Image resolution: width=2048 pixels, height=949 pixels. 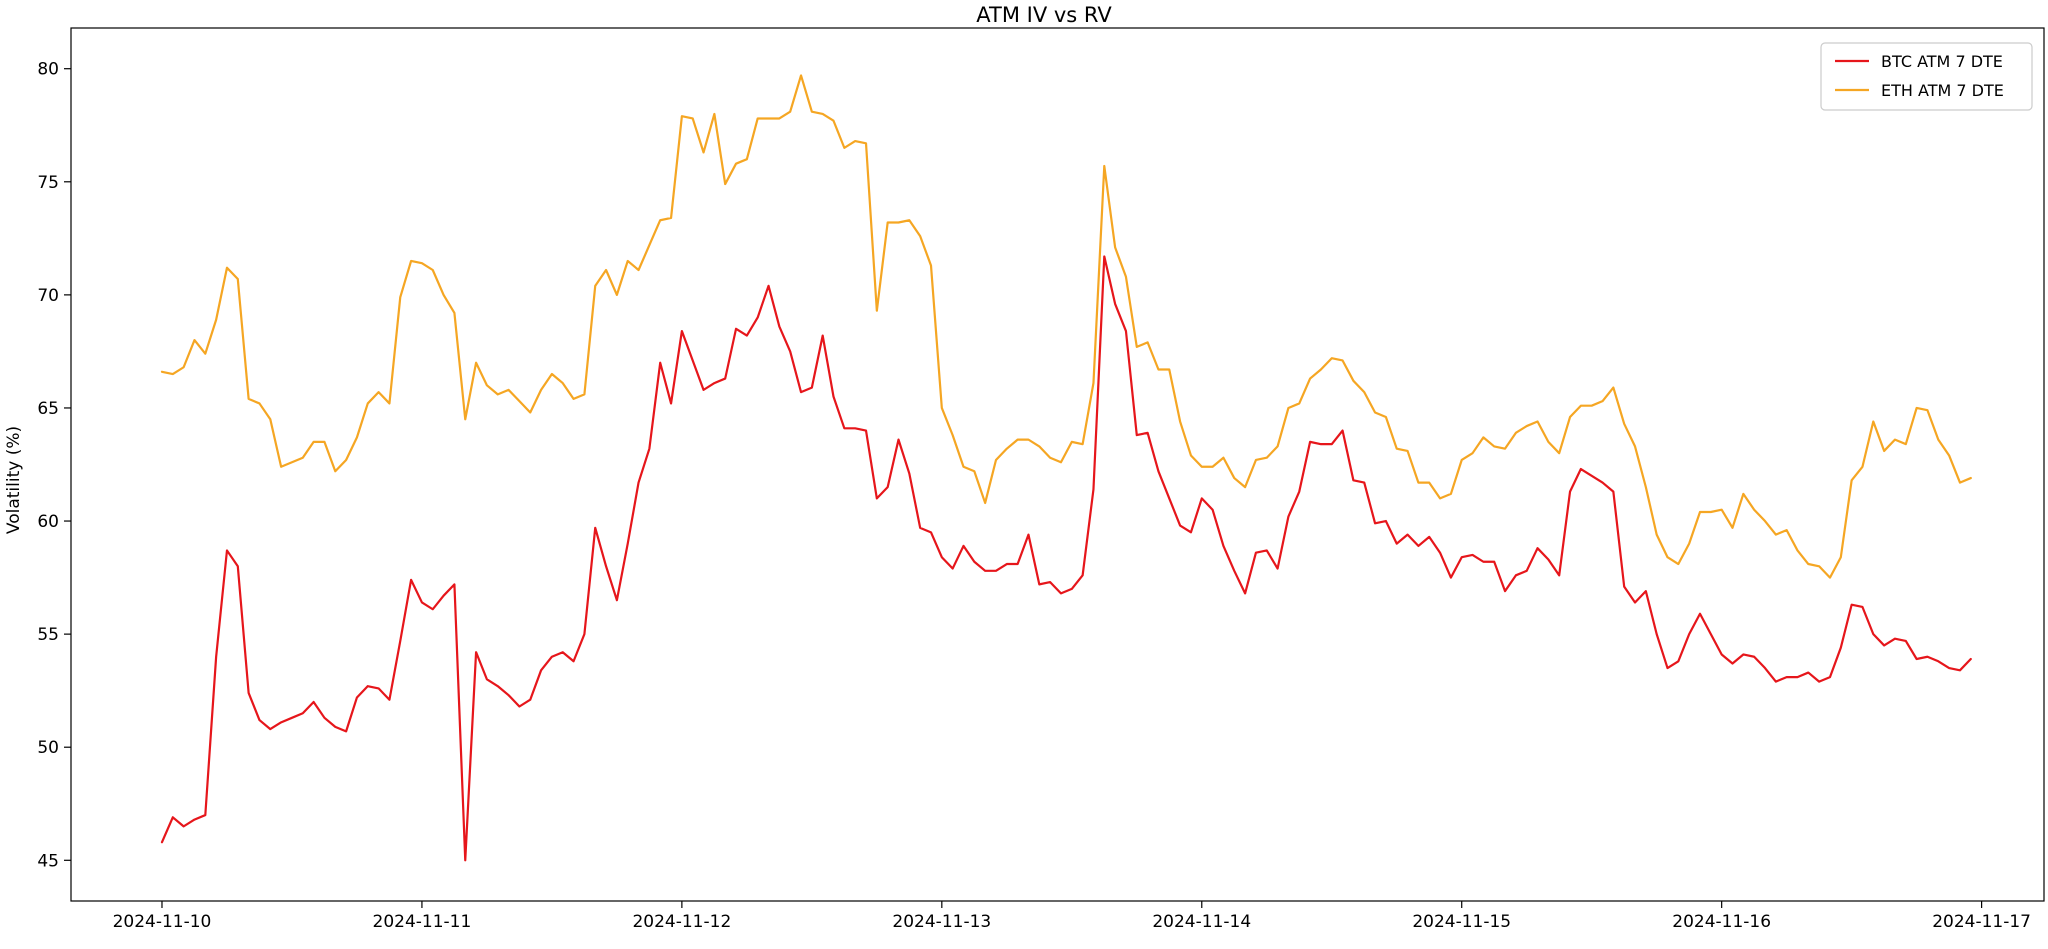 What do you see at coordinates (162, 922) in the screenshot?
I see `x-tick-label: 2024-11-10` at bounding box center [162, 922].